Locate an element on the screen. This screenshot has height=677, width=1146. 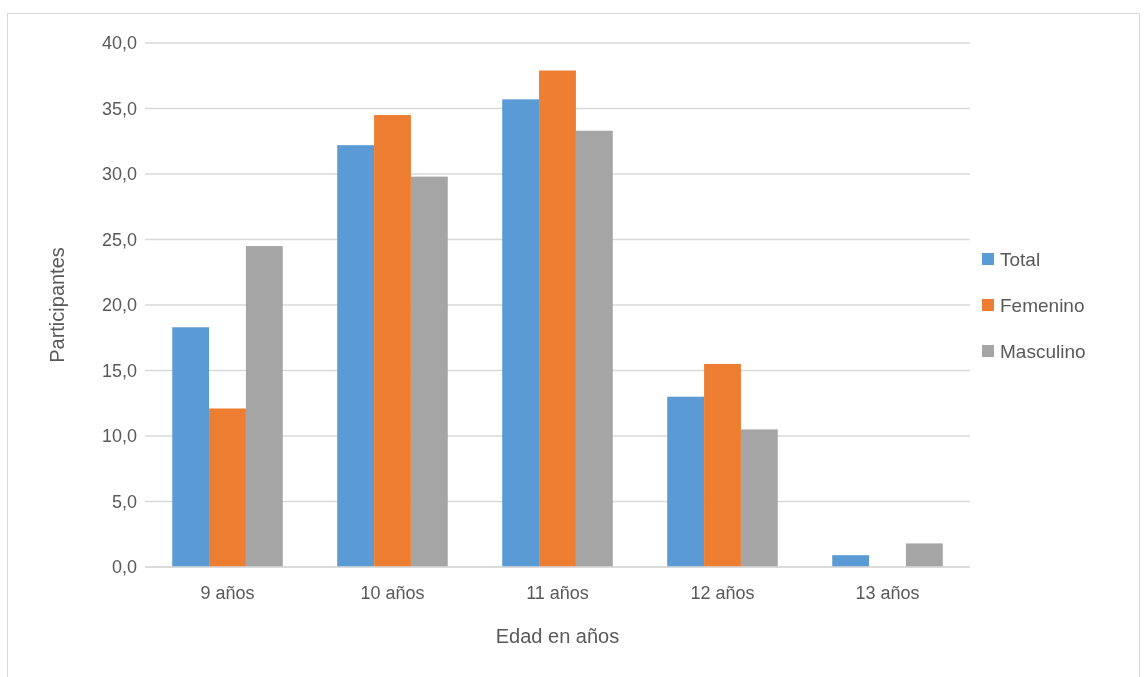
y-tick-label: 40,0 is located at coordinates (119, 43).